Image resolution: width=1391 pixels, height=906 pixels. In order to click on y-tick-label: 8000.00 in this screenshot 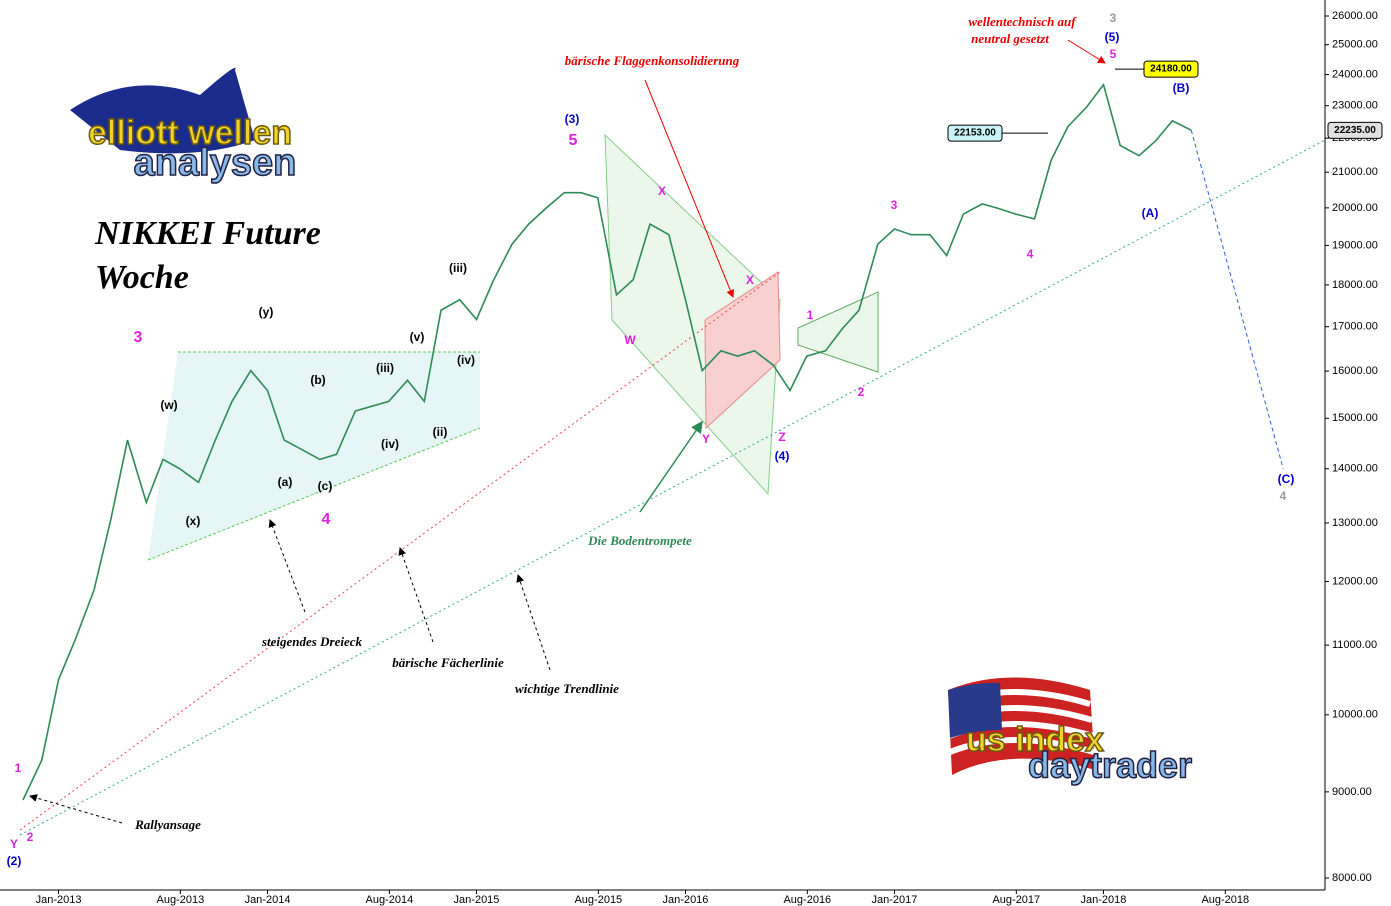, I will do `click(1352, 878)`.